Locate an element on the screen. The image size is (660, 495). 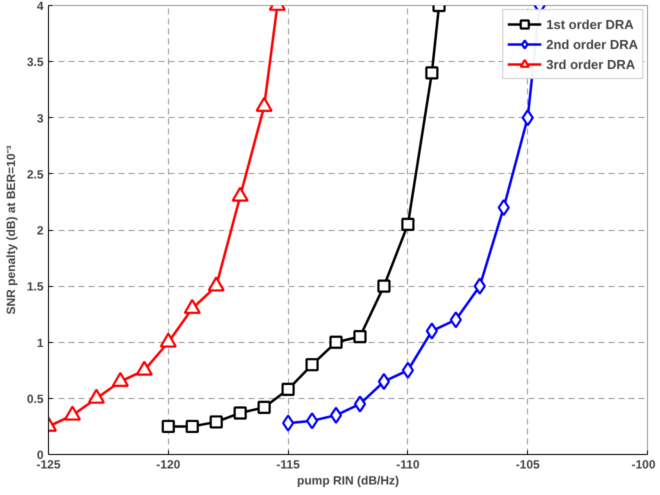
x-tick-label: -100 is located at coordinates (643, 465).